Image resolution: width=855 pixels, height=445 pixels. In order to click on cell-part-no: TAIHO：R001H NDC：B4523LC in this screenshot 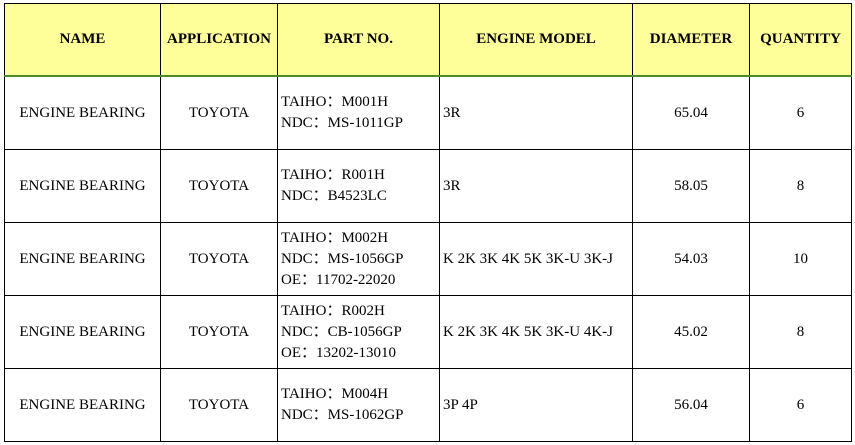, I will do `click(358, 186)`.